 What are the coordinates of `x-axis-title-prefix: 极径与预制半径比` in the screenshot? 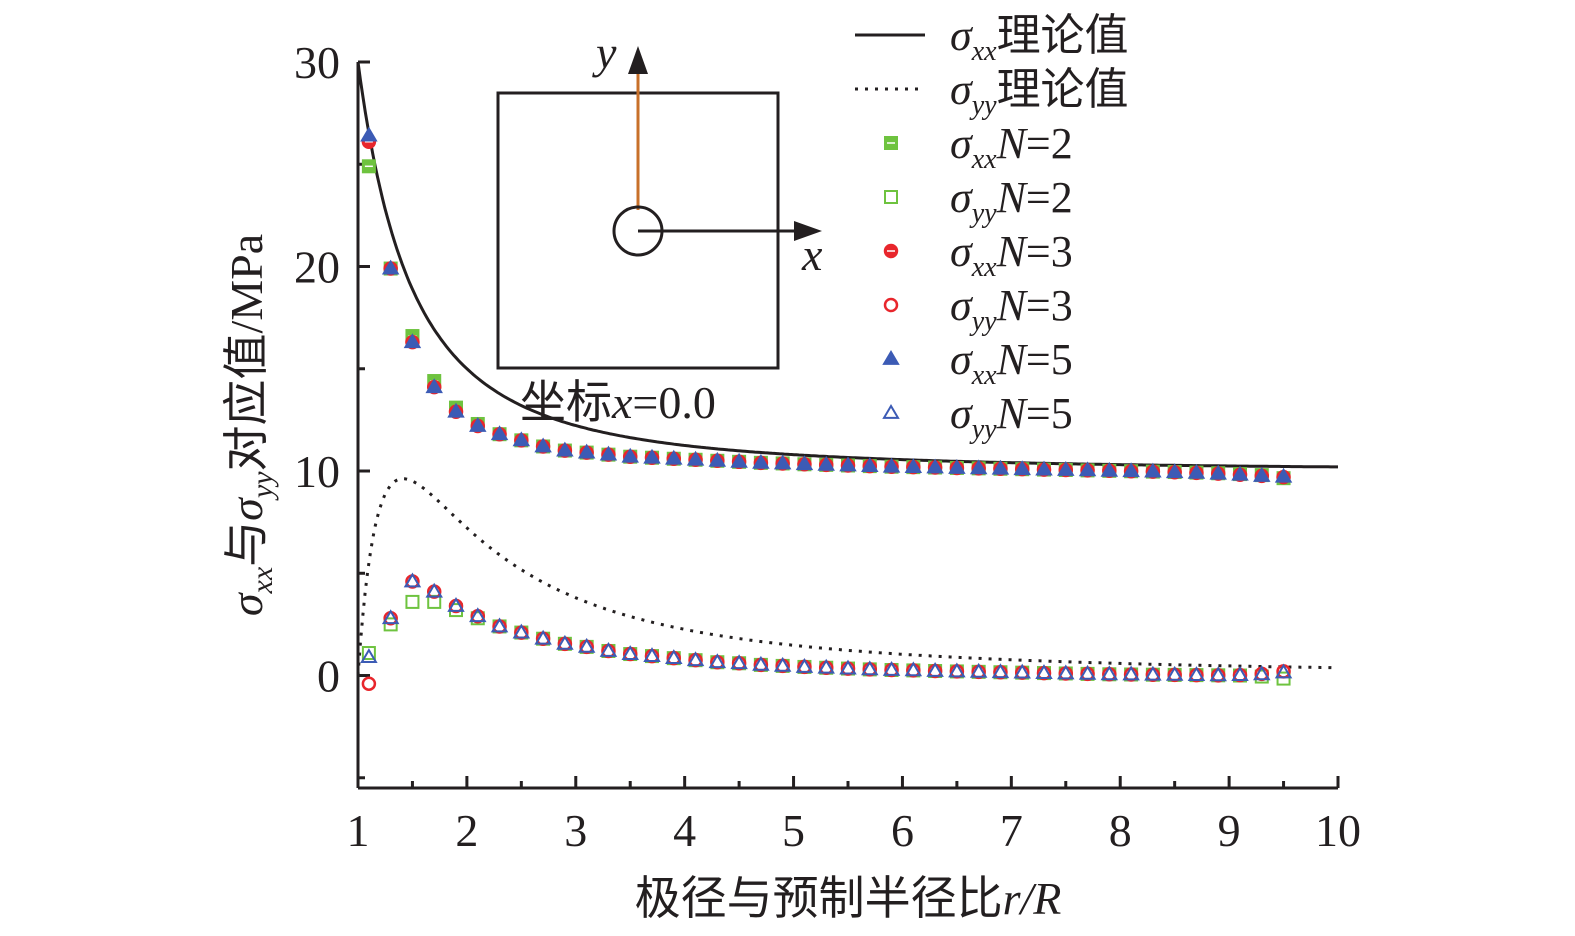 It's located at (819, 898).